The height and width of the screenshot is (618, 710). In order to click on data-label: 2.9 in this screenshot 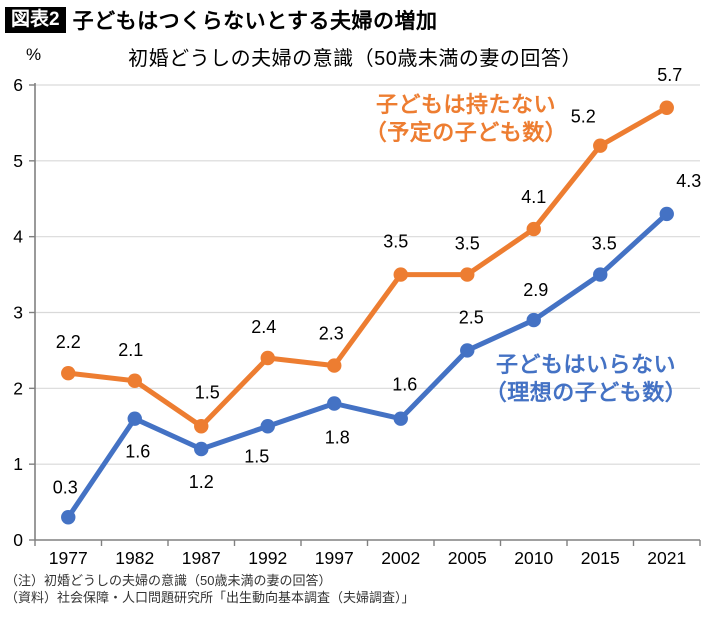, I will do `click(535, 290)`.